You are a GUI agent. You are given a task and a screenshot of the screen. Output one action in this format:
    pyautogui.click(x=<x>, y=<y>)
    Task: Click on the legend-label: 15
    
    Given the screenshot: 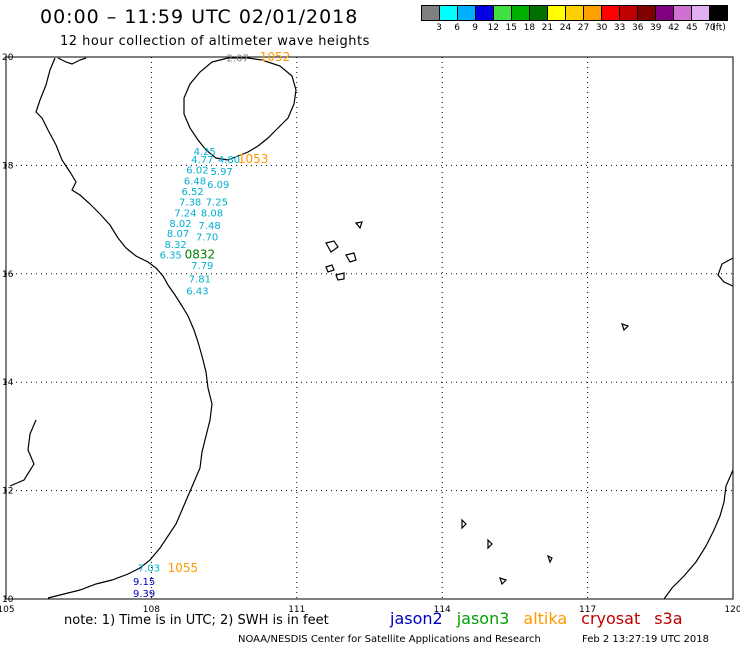 What is the action you would take?
    pyautogui.click(x=511, y=28)
    